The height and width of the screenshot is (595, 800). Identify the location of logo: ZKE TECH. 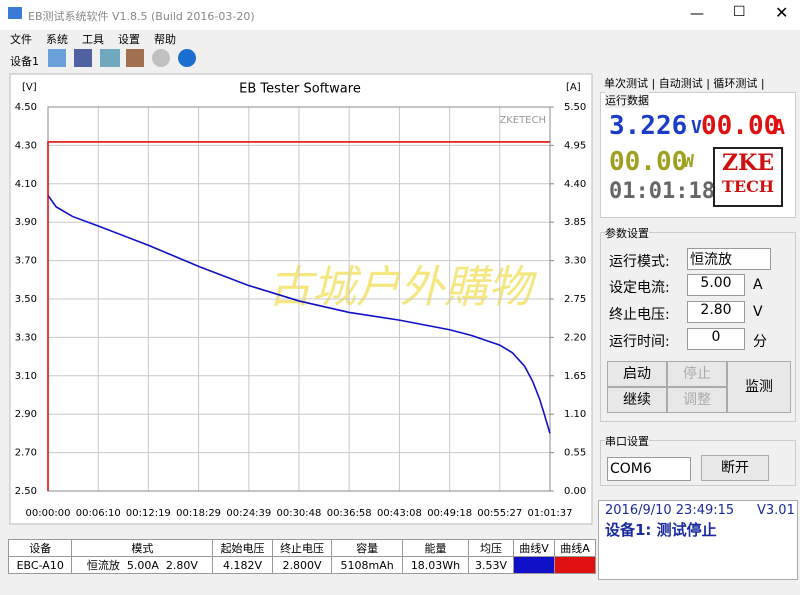
(748, 177).